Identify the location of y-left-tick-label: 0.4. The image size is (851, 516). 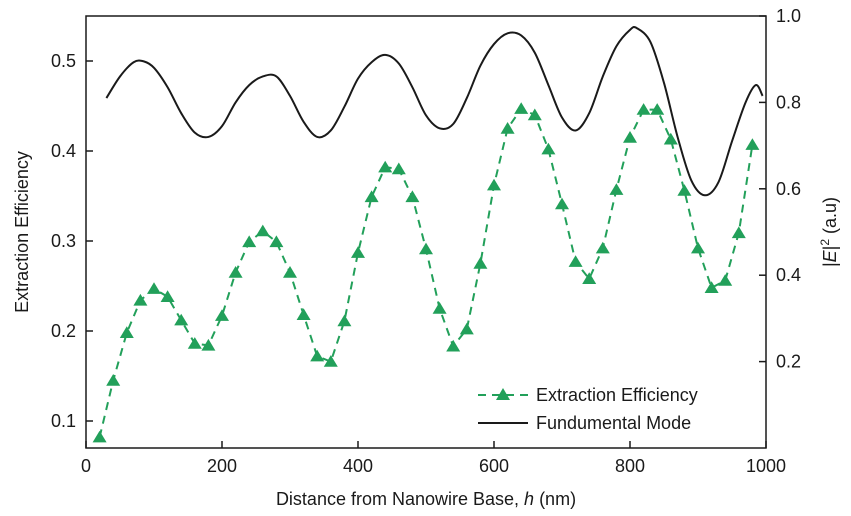
(63, 151).